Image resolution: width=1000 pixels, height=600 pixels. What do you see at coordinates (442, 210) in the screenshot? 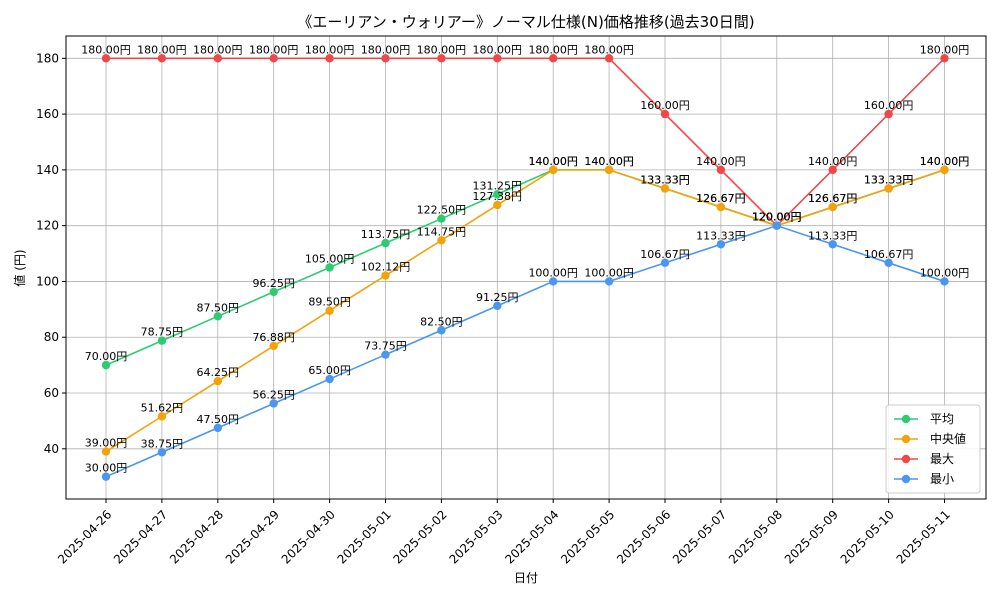
I see `data-label: 122.50円` at bounding box center [442, 210].